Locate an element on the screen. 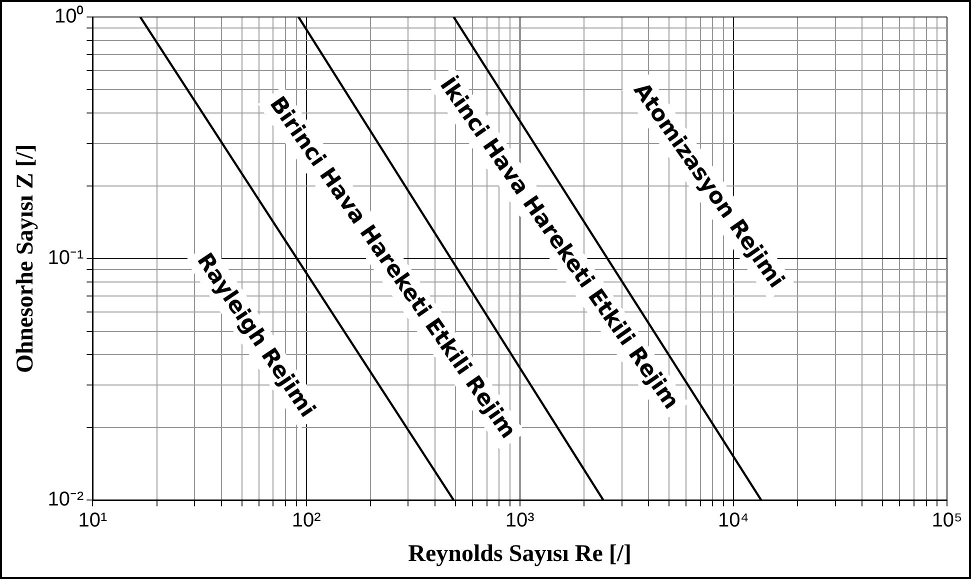  y-tick-label: 10⁻¹ is located at coordinates (66, 258).